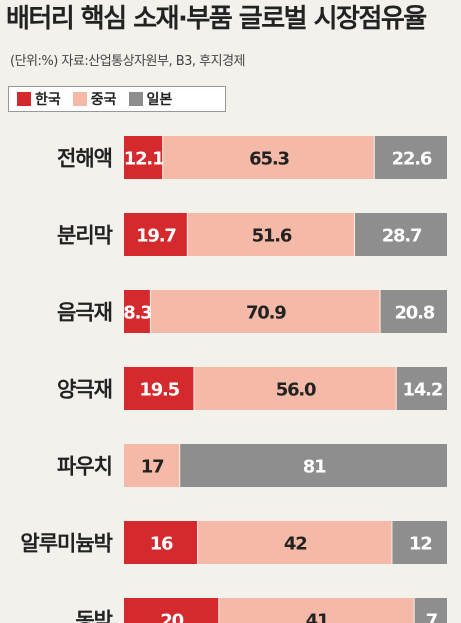 The height and width of the screenshot is (623, 461). I want to click on value-label-japan: 22.6, so click(412, 159).